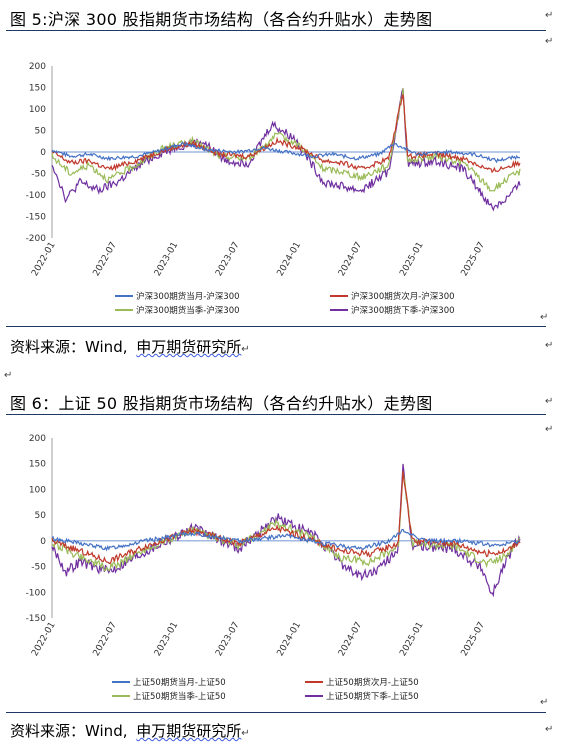 The width and height of the screenshot is (568, 749). Describe the element at coordinates (177, 296) in the screenshot. I see `legend-item-series-1: 沪深300期货当月-沪深300` at that location.